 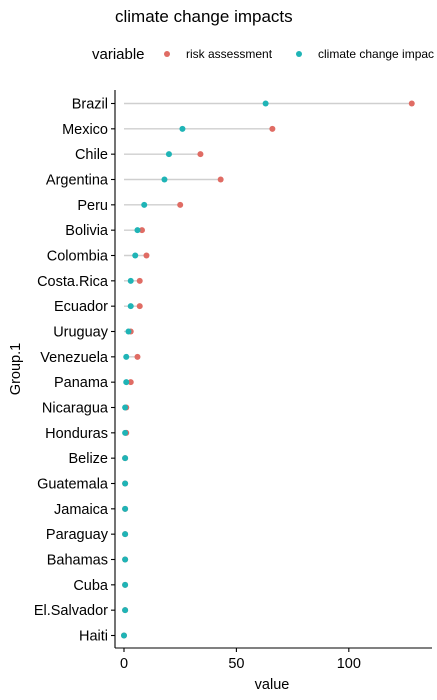 What do you see at coordinates (139, 280) in the screenshot?
I see `point-costa-rica-risk-assessment` at bounding box center [139, 280].